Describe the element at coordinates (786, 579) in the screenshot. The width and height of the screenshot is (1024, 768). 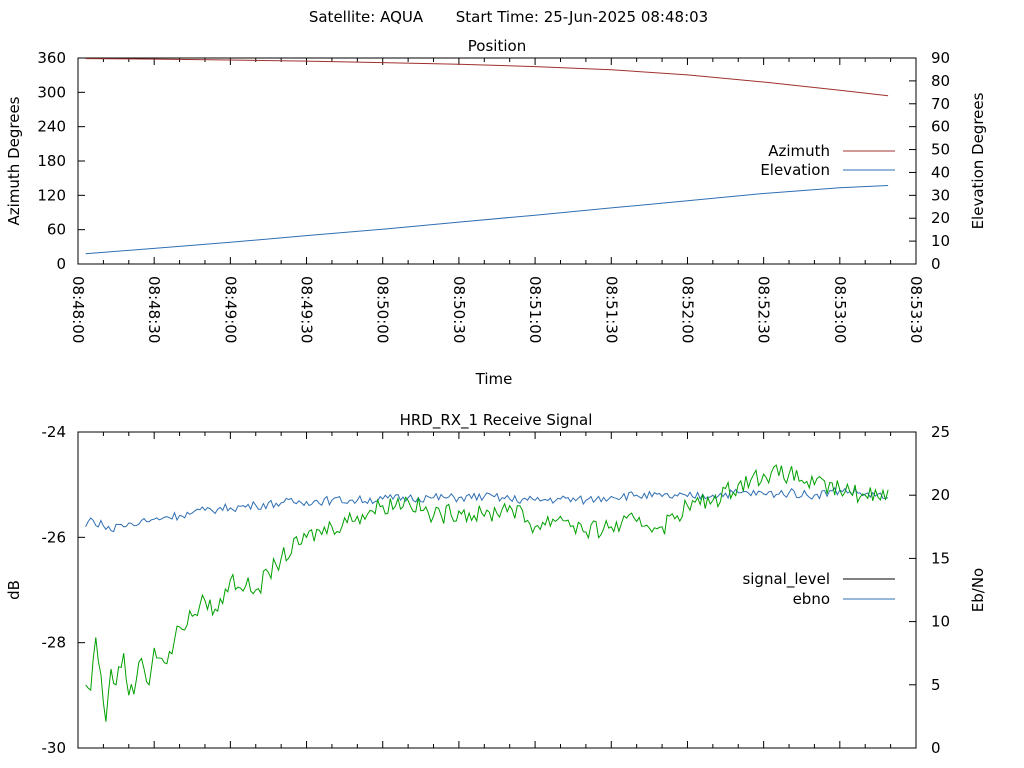
I see `legend-signal-level-label: signal_level` at that location.